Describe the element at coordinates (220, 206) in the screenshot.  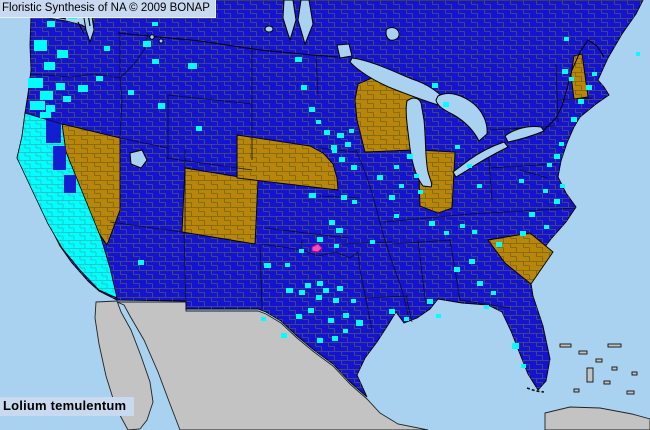
I see `state-absent-colorado` at that location.